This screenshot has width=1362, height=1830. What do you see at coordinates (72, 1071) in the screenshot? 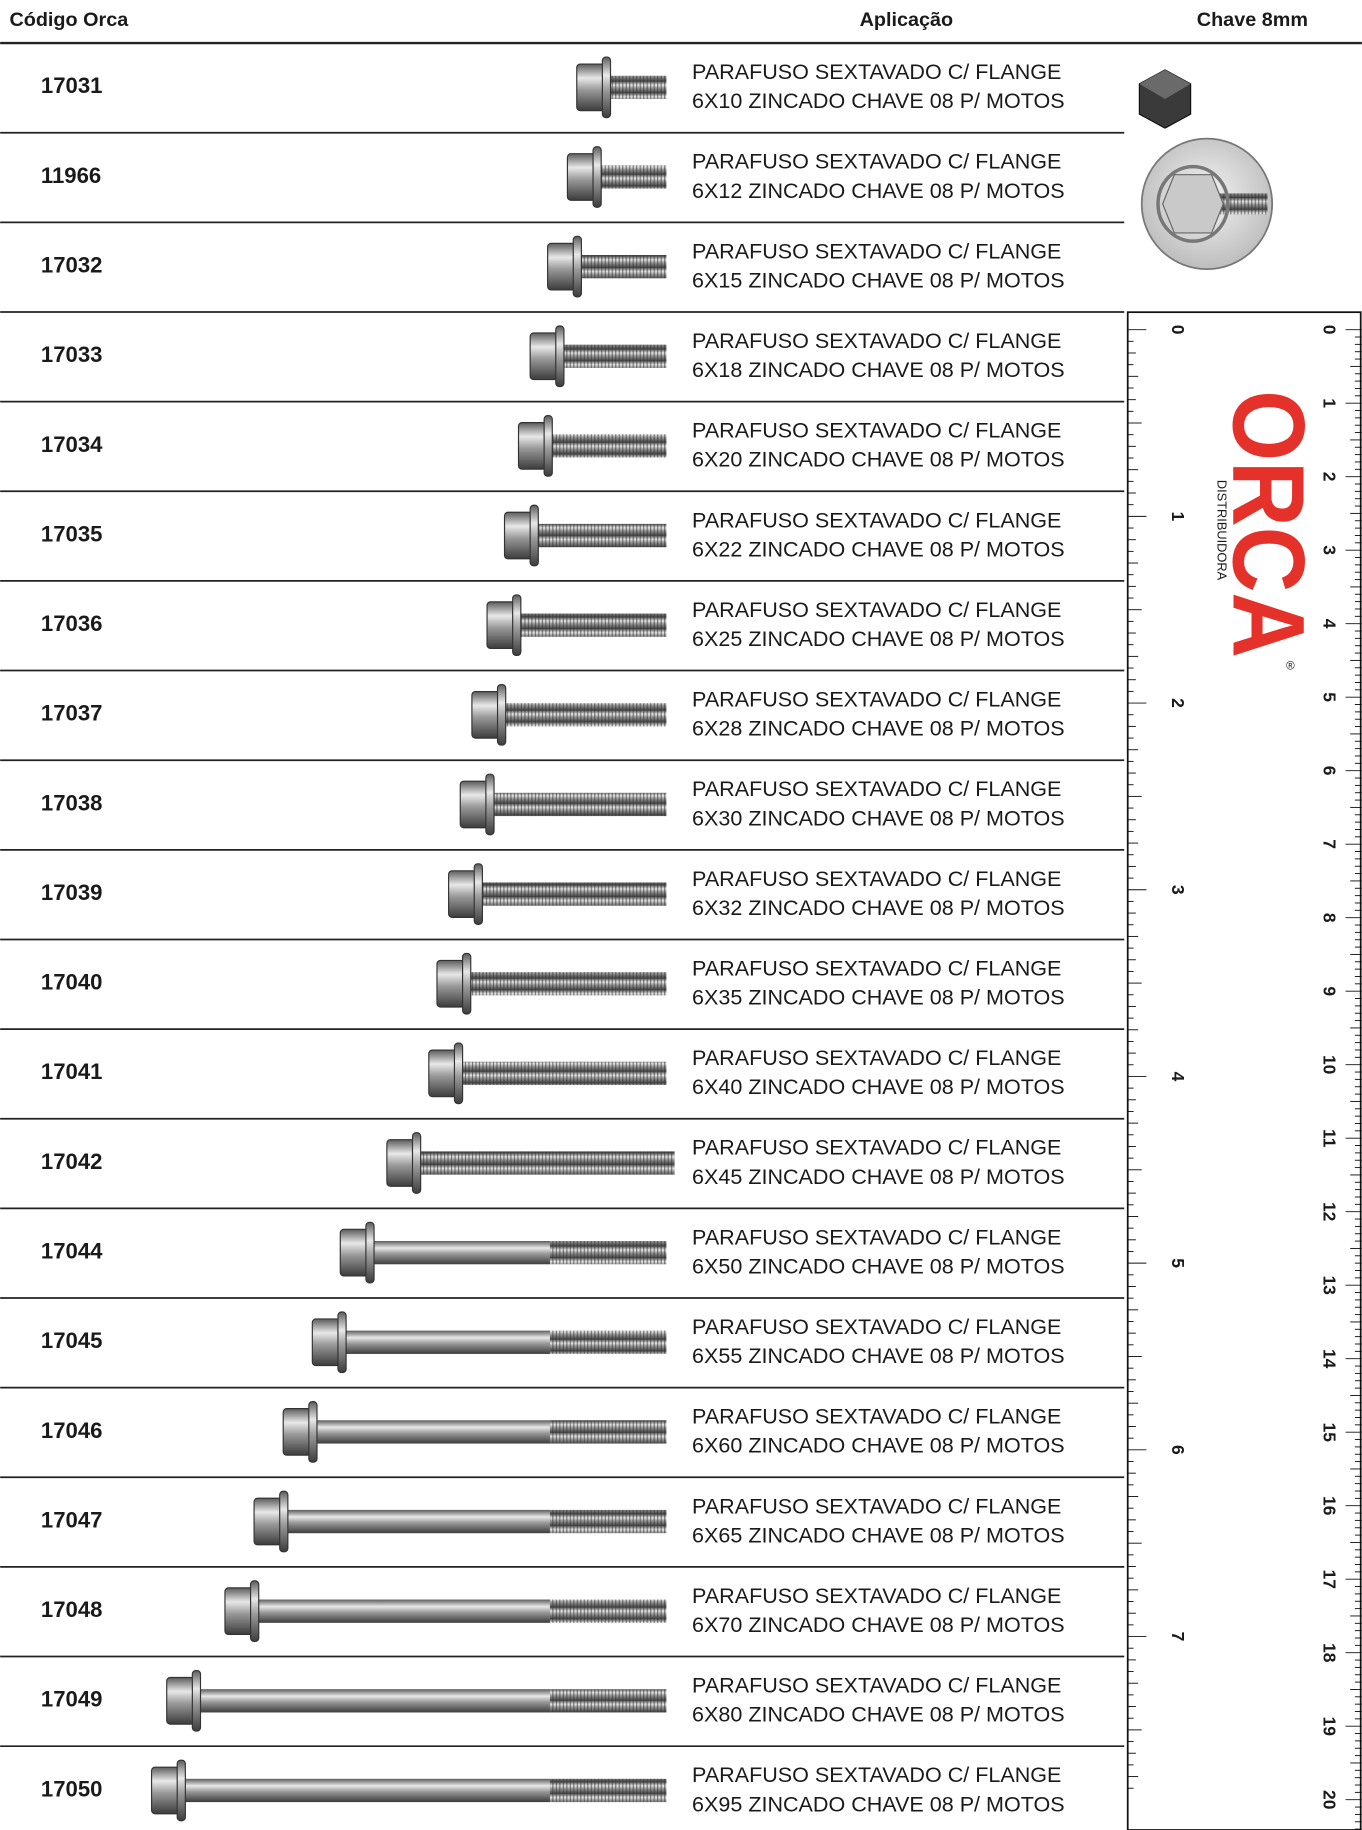
I see `product-code: 17041` at bounding box center [72, 1071].